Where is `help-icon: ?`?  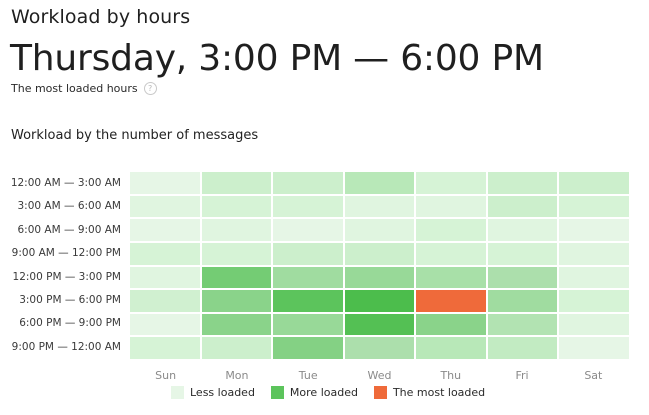
help-icon: ? is located at coordinates (150, 88).